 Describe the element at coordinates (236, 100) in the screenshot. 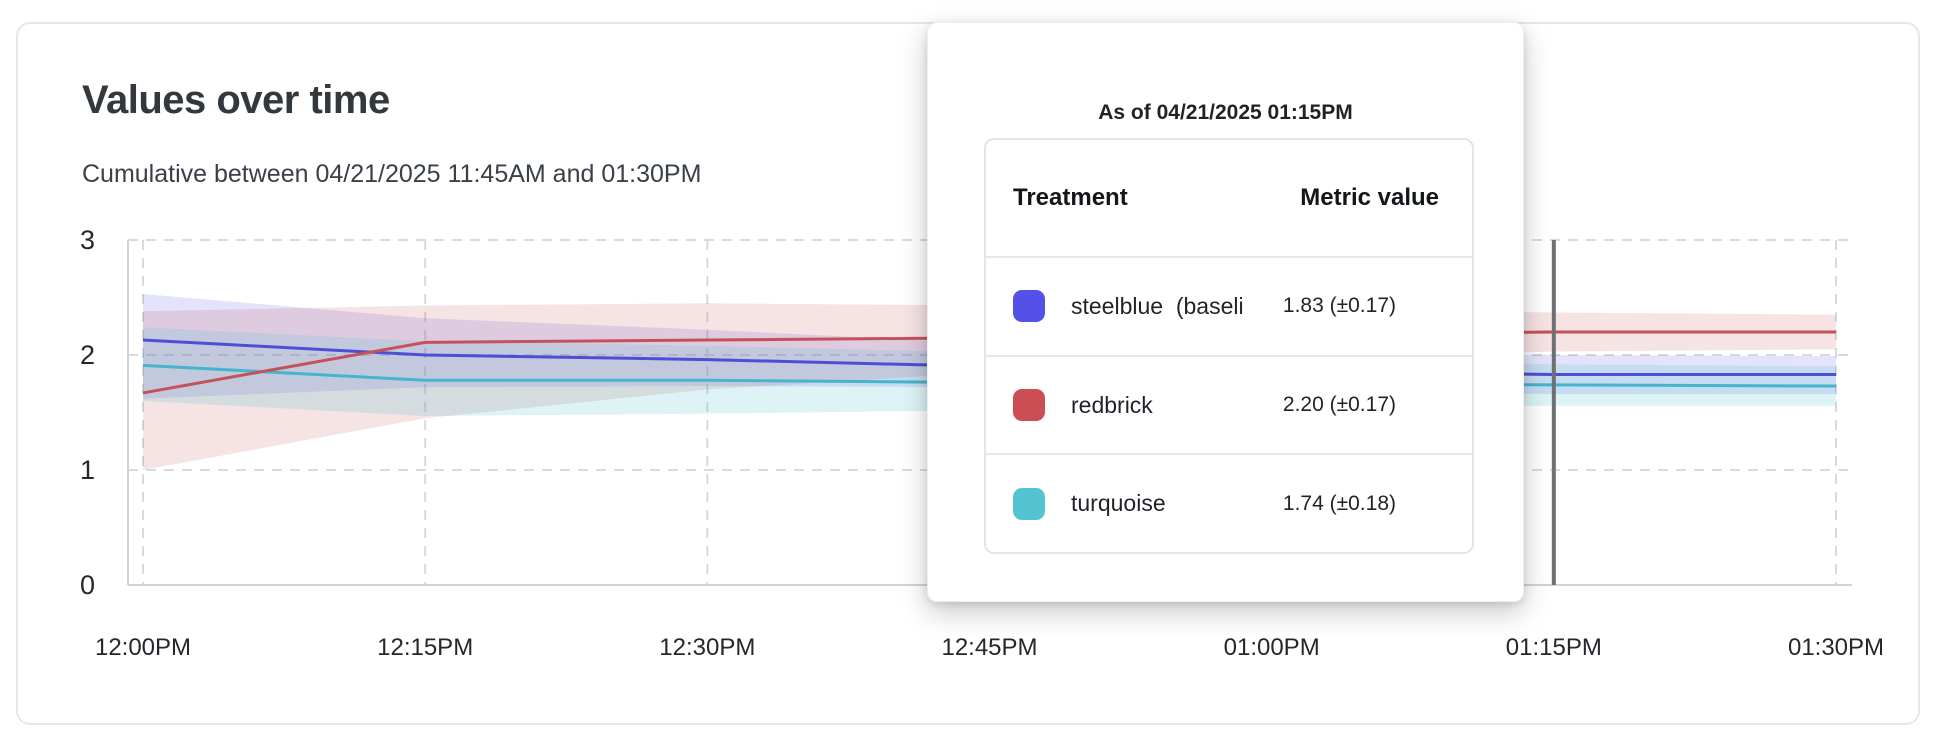

I see `page-title: Values over time` at that location.